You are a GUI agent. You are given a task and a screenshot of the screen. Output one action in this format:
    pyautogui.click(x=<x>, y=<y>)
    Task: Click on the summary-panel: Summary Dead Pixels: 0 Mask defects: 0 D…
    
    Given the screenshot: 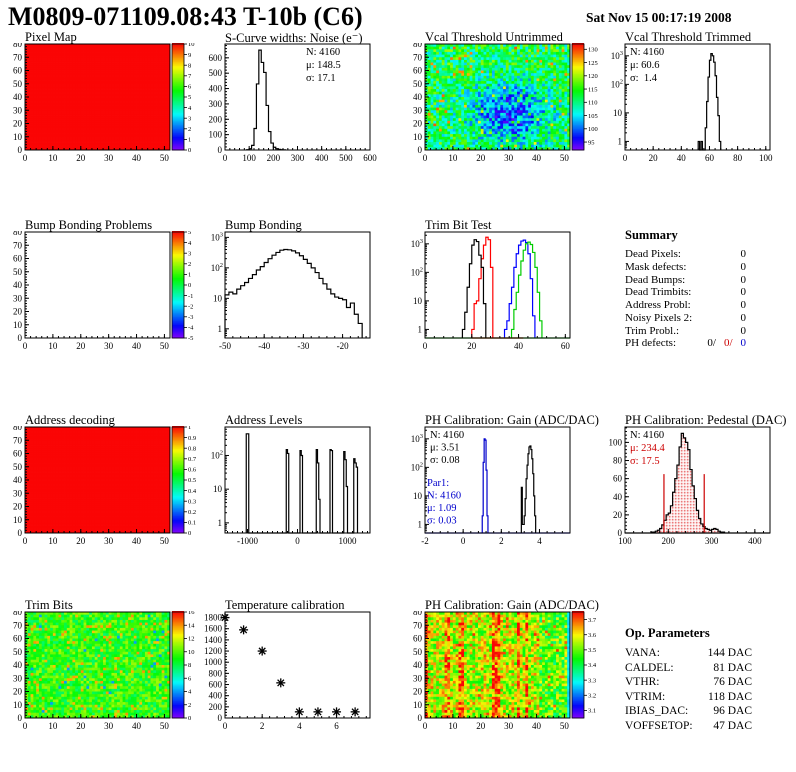 What is the action you would take?
    pyautogui.click(x=698, y=293)
    